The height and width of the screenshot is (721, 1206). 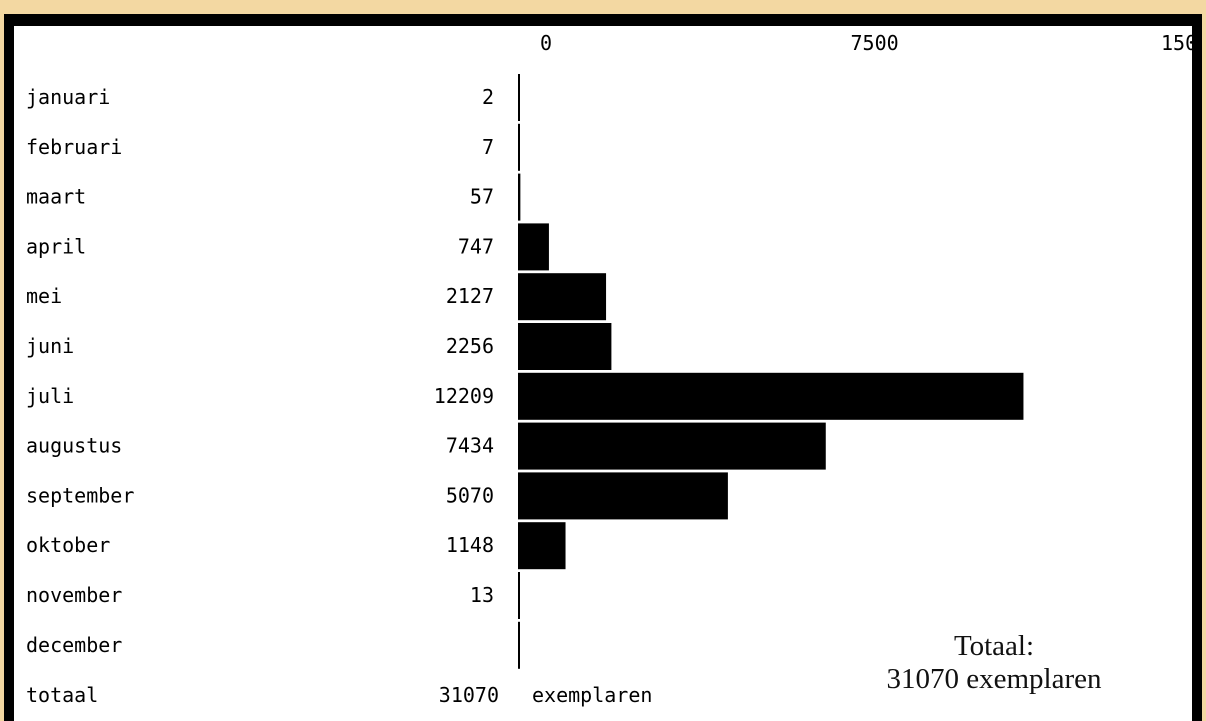 I want to click on value-label: 1148, so click(x=470, y=545).